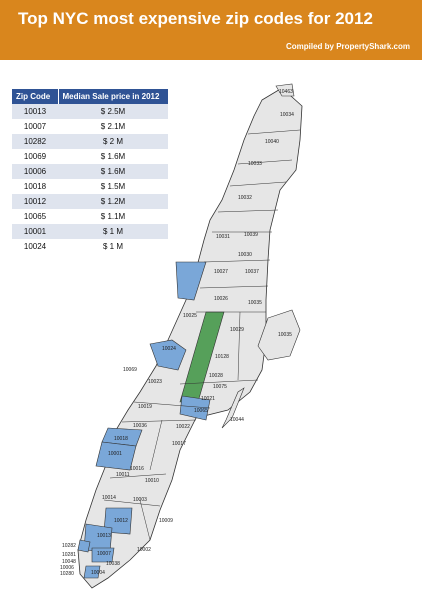  Describe the element at coordinates (216, 376) in the screenshot. I see `zip-label: 10028` at that location.